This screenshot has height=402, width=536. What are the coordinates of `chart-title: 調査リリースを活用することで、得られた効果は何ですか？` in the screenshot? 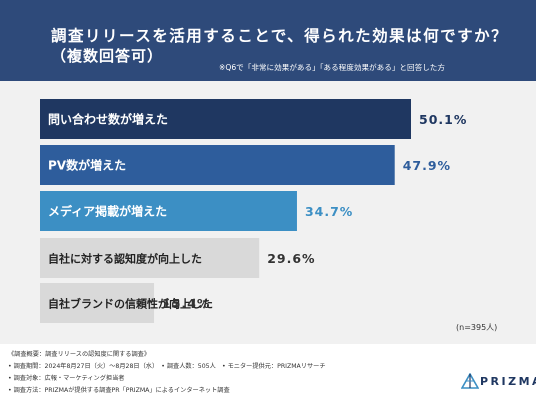 It's located at (280, 36).